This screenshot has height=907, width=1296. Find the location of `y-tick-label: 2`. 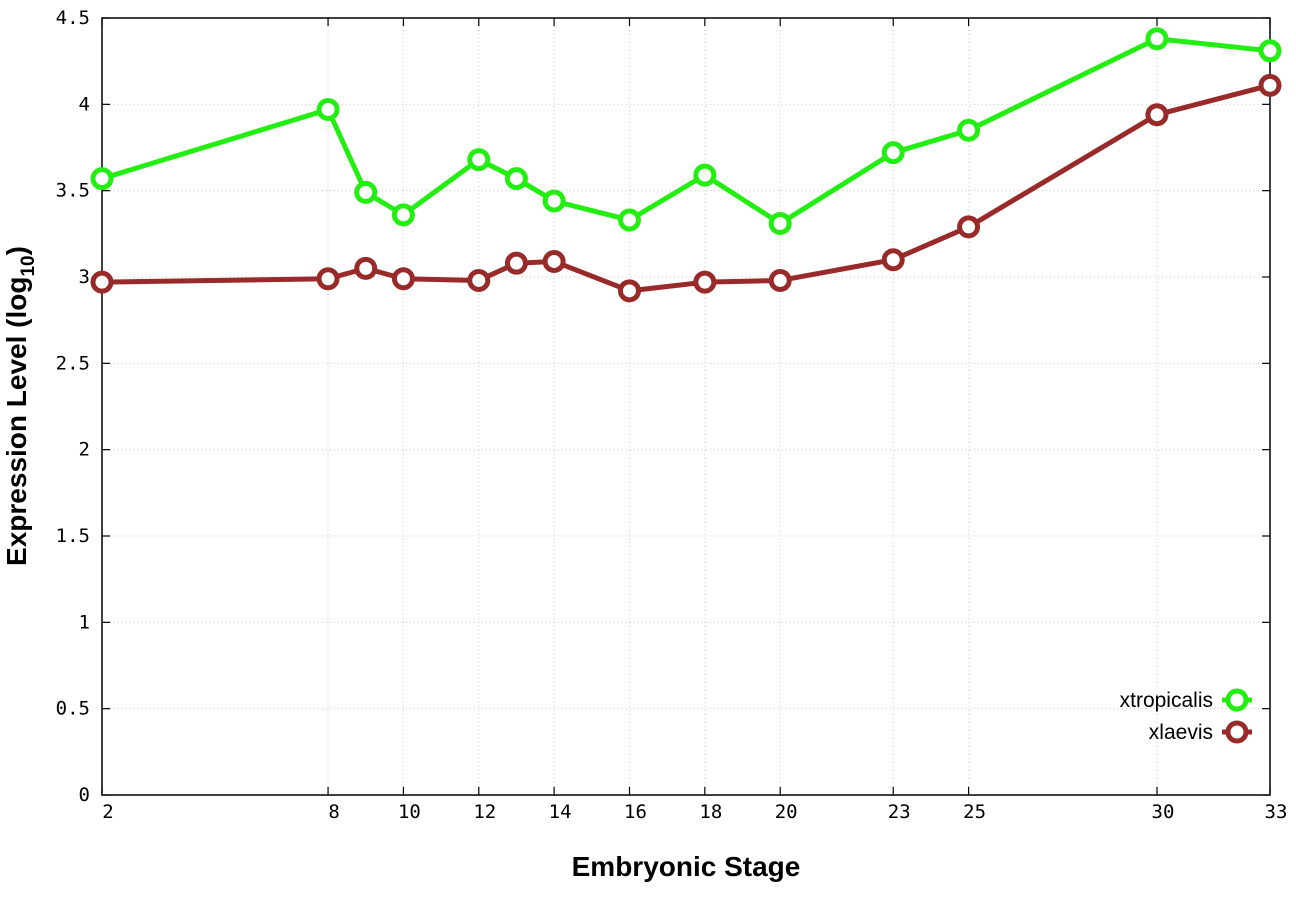

y-tick-label: 2 is located at coordinates (84, 450).